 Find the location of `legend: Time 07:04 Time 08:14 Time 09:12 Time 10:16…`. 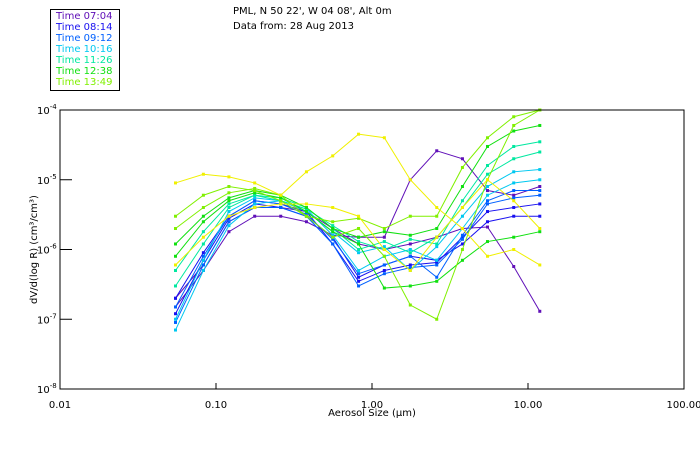

legend: Time 07:04 Time 08:14 Time 09:12 Time 10:16… is located at coordinates (85, 50).